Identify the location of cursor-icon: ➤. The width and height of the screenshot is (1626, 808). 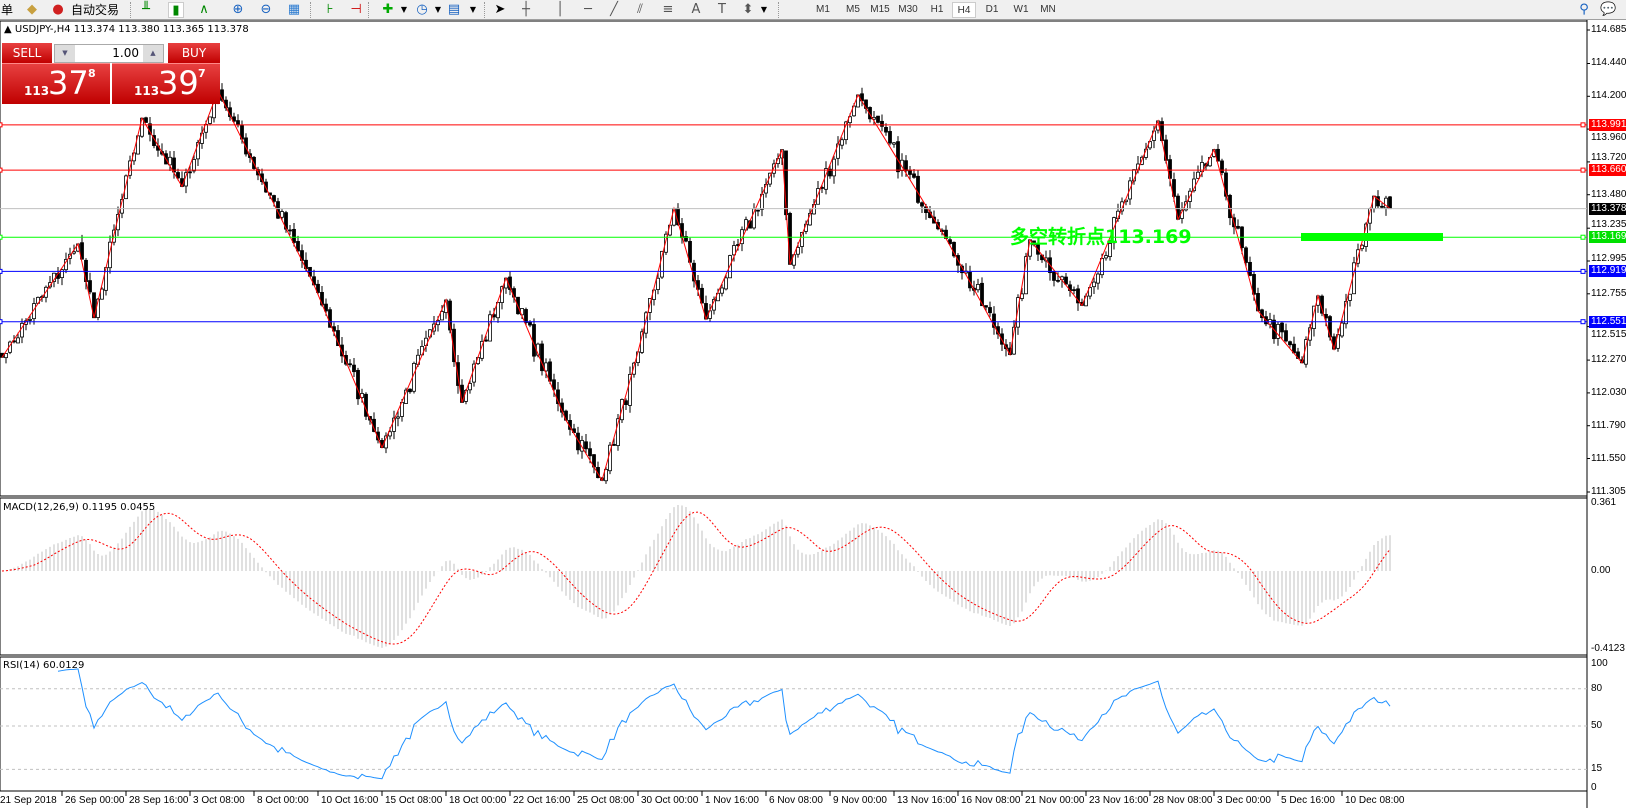
(500, 9).